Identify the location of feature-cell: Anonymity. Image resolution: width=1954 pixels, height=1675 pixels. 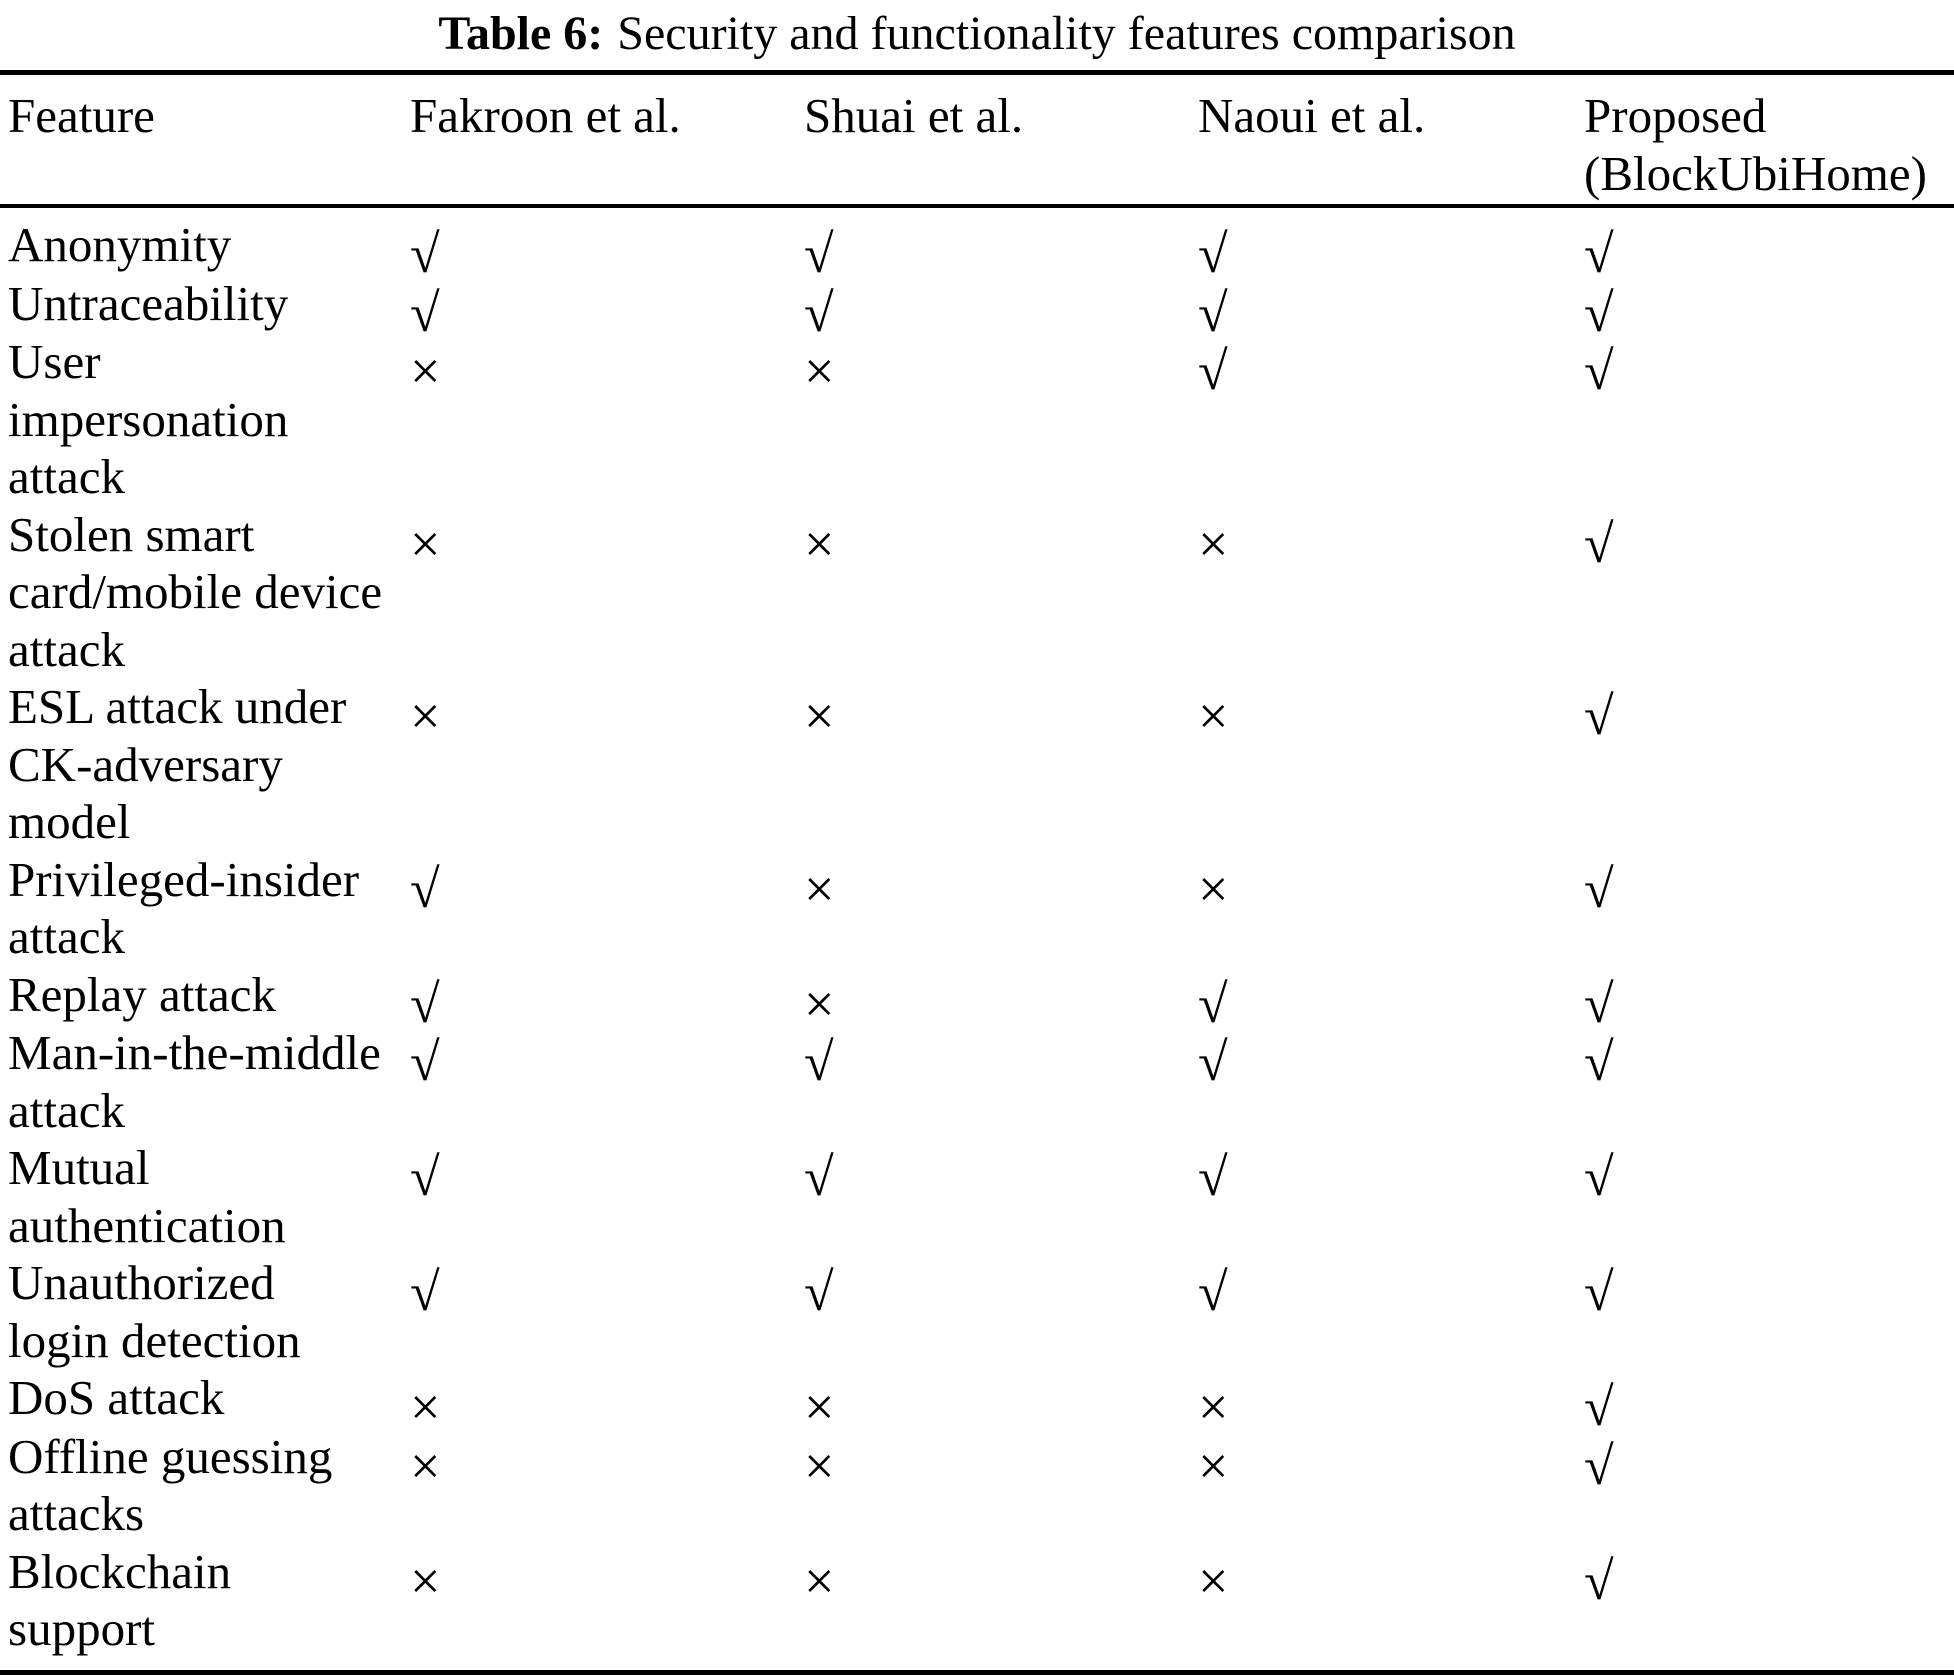
(120, 244).